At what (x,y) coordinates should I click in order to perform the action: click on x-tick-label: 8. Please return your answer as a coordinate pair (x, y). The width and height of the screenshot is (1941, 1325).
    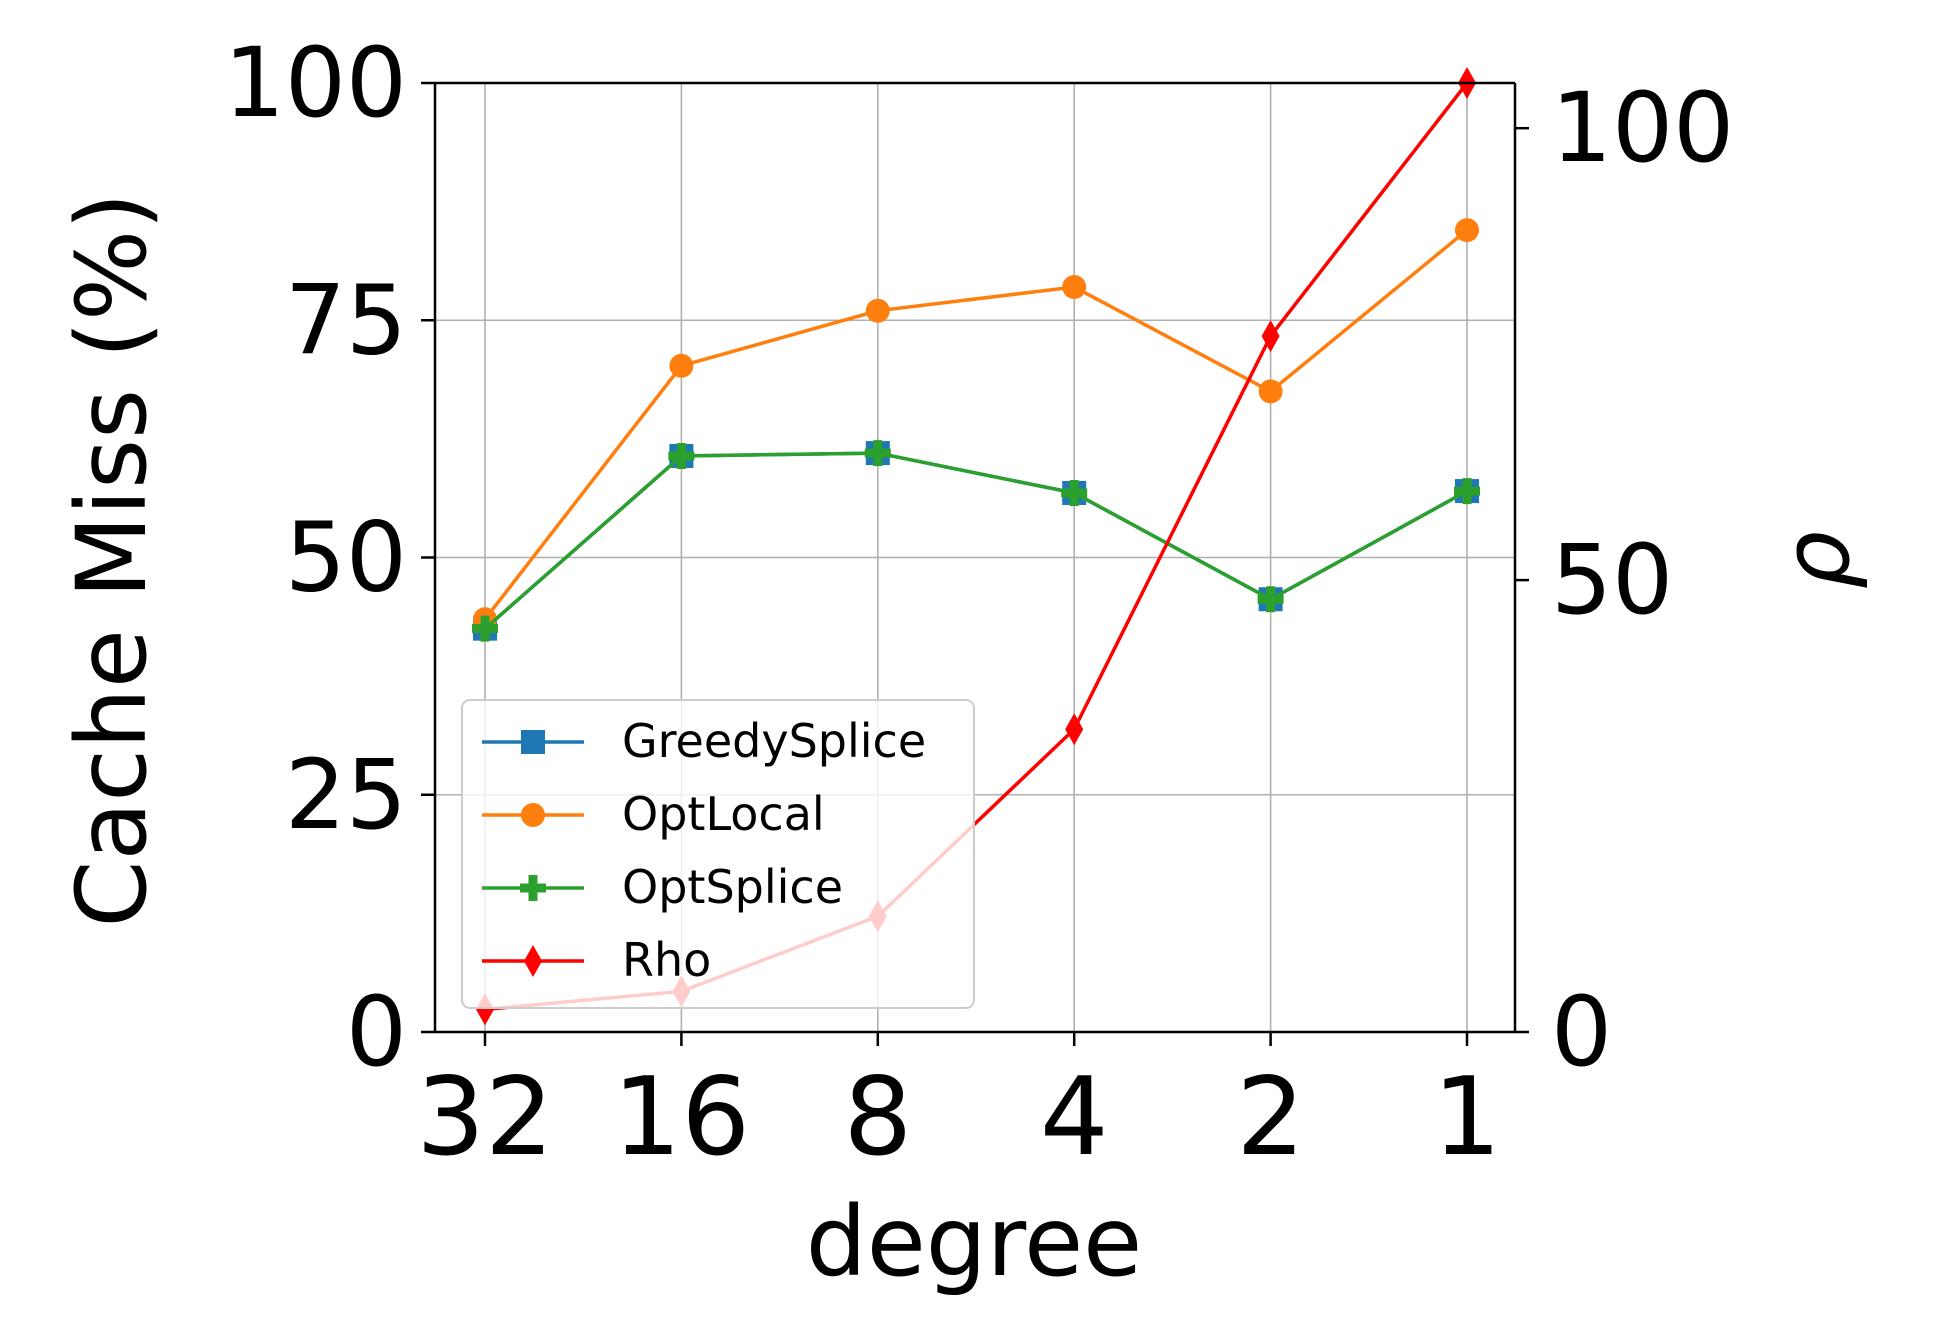
    Looking at the image, I should click on (877, 1117).